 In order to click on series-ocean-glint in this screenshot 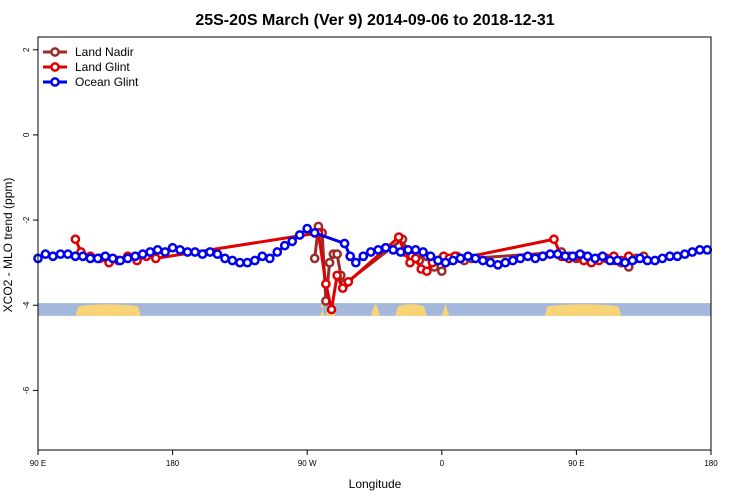, I will do `click(373, 246)`.